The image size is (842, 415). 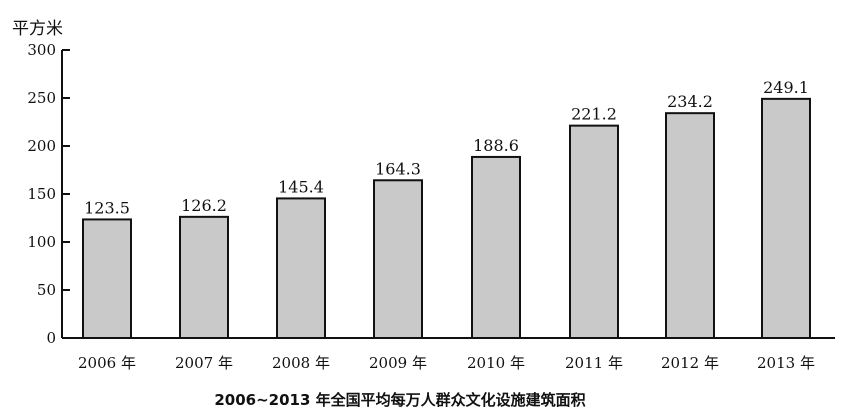 What do you see at coordinates (51, 338) in the screenshot?
I see `y-tick-label: 0` at bounding box center [51, 338].